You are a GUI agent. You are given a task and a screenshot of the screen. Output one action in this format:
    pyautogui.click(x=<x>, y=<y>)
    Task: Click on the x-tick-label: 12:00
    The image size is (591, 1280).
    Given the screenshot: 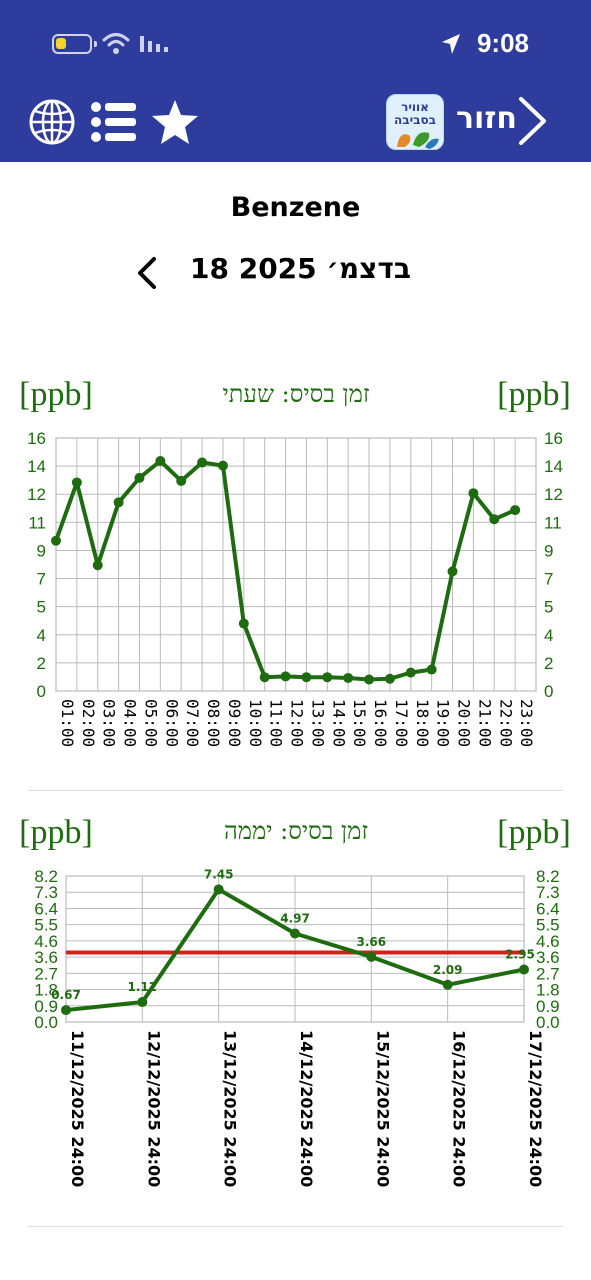 What is the action you would take?
    pyautogui.click(x=297, y=723)
    